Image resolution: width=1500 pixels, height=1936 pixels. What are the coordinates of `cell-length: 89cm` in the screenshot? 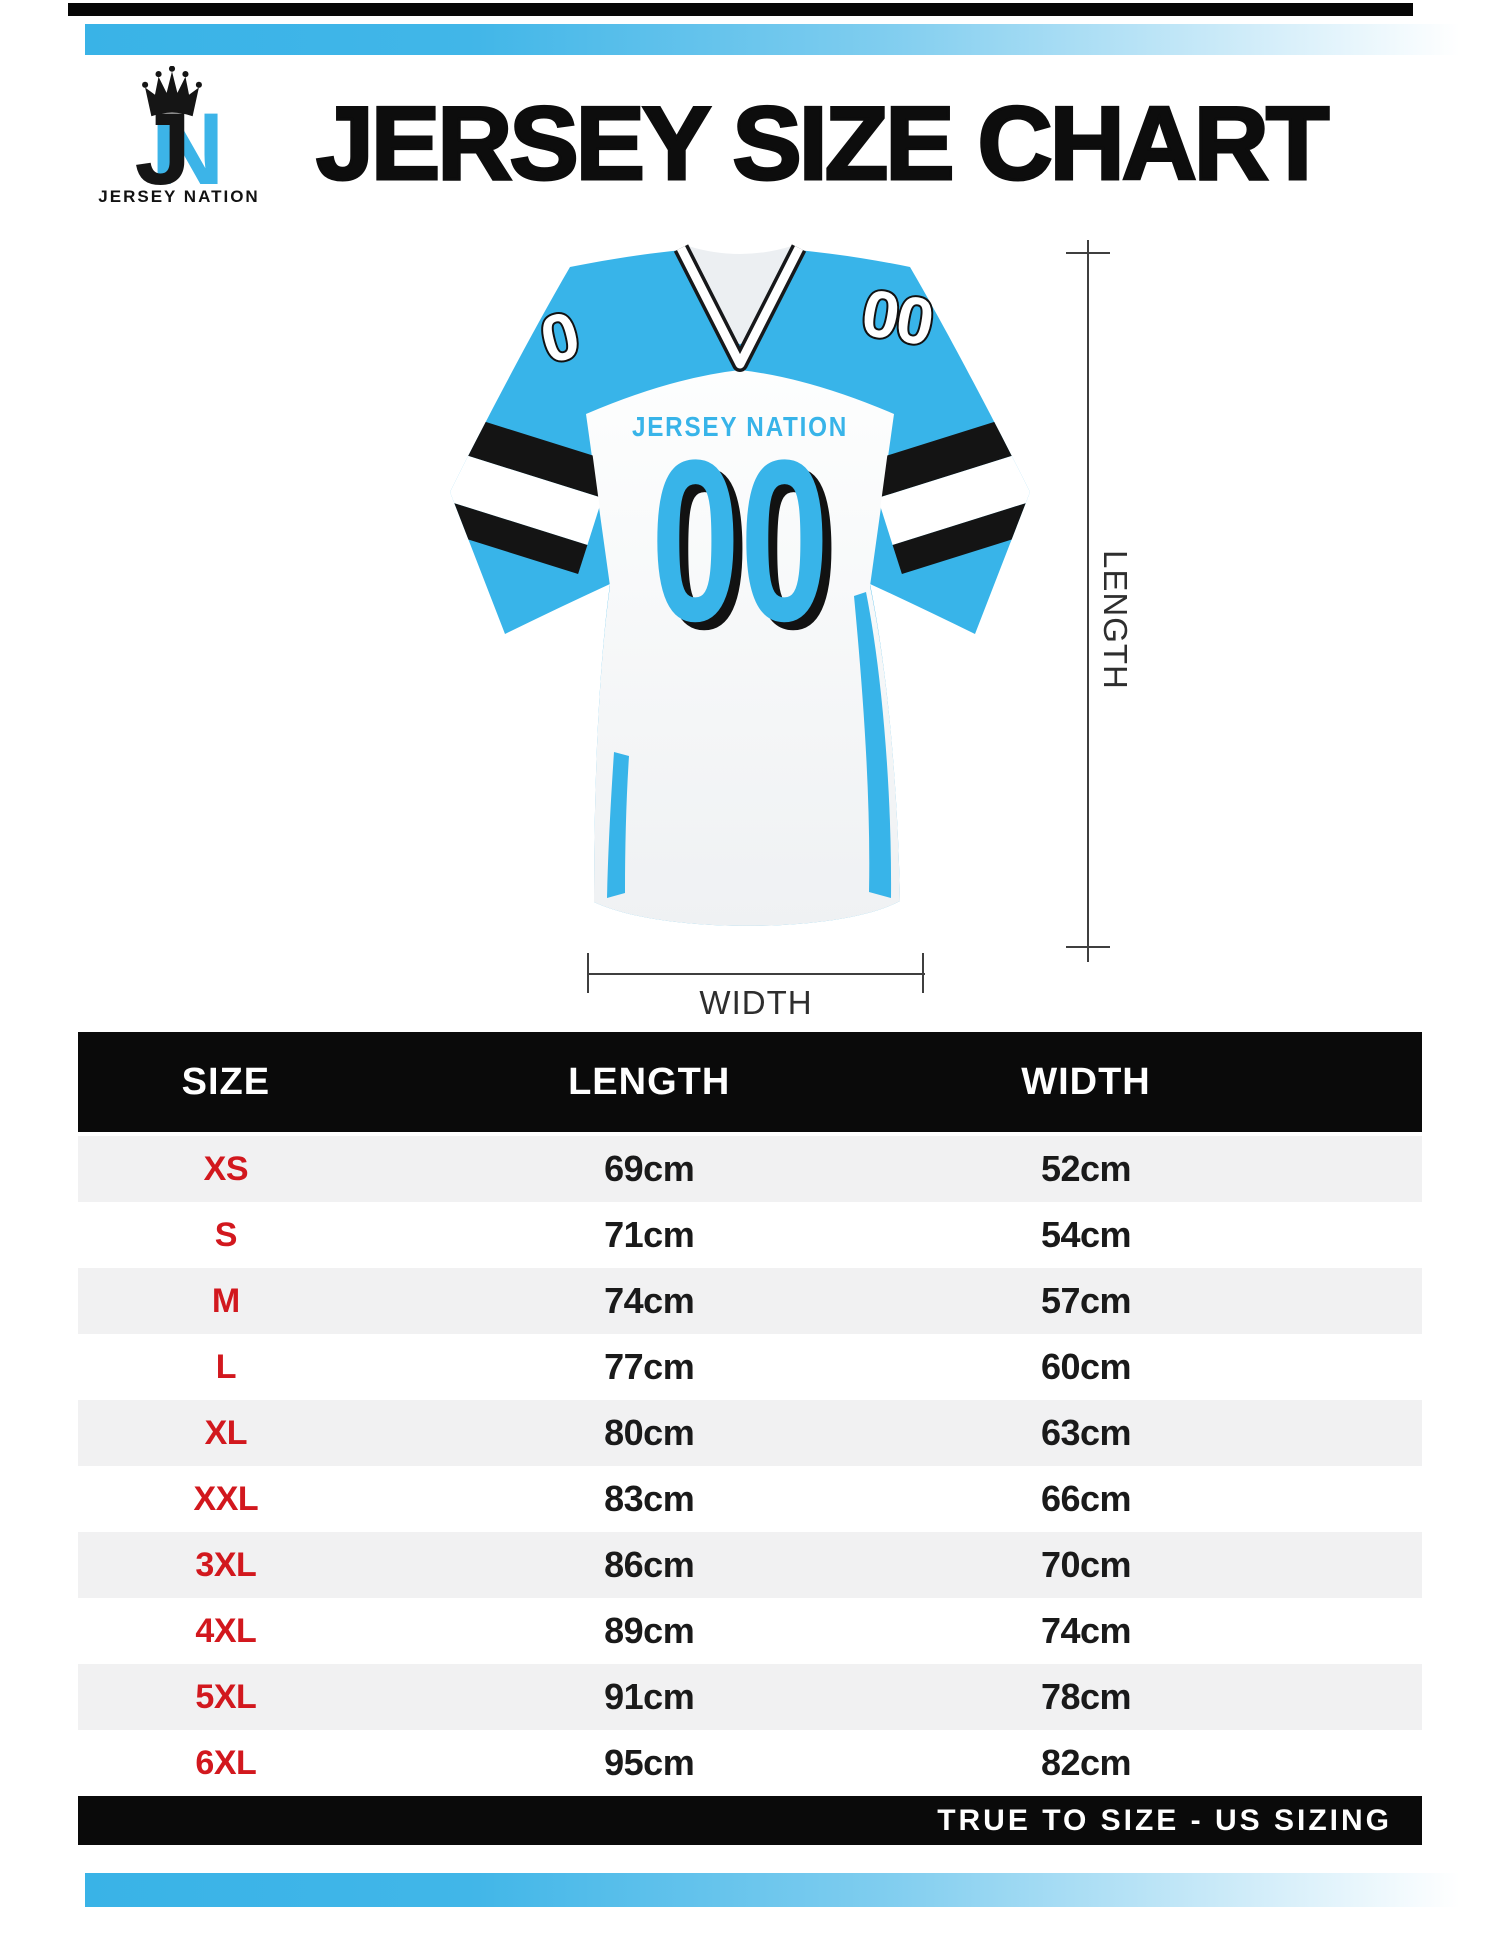 It's located at (649, 1630).